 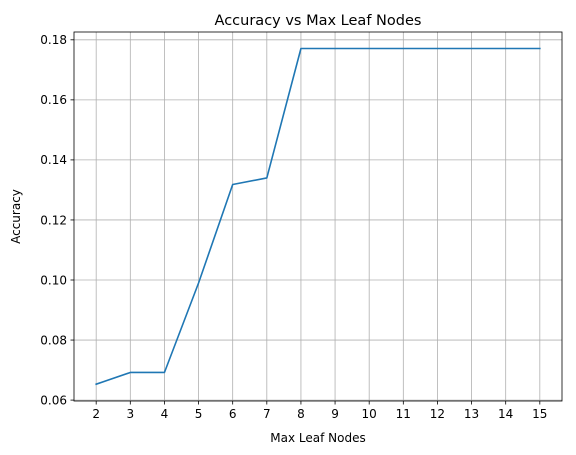 I want to click on x-tick-label: 7, so click(x=267, y=414).